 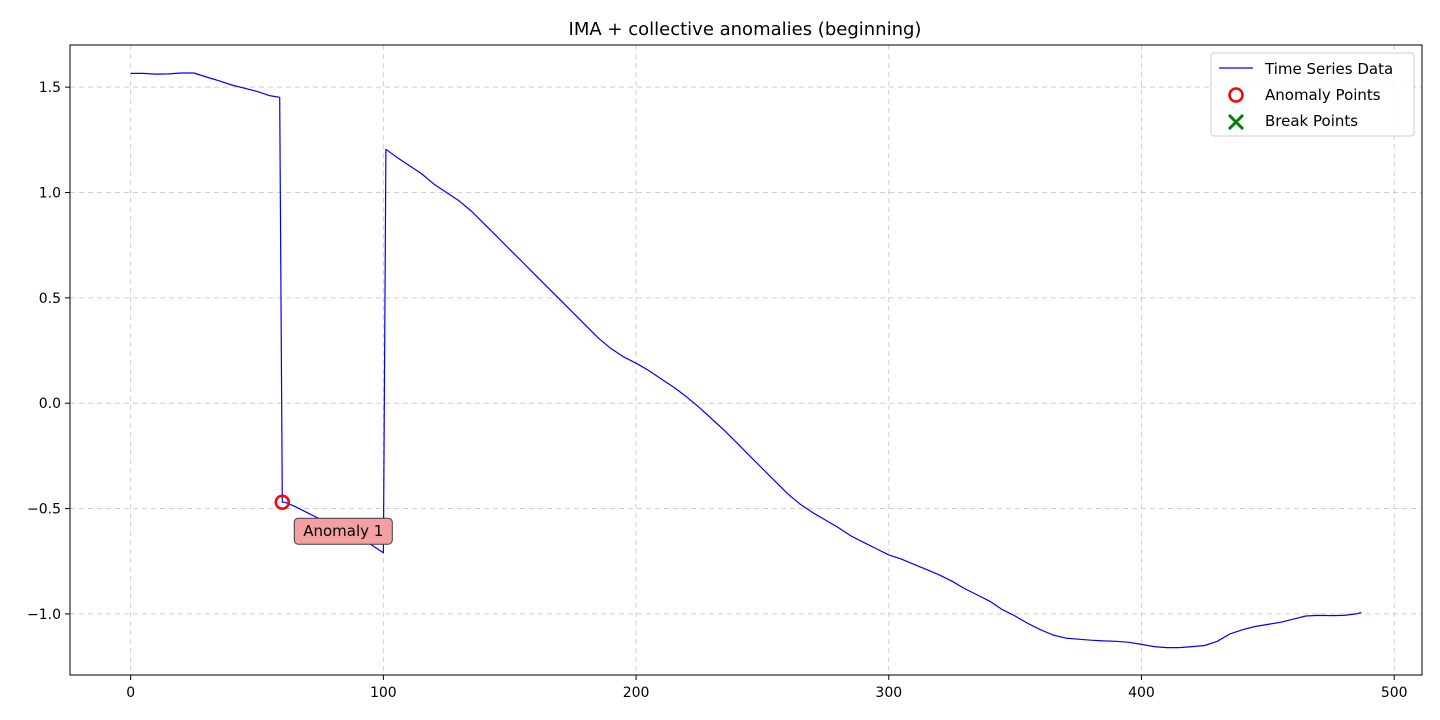 I want to click on x-tick-label: 100, so click(x=383, y=693).